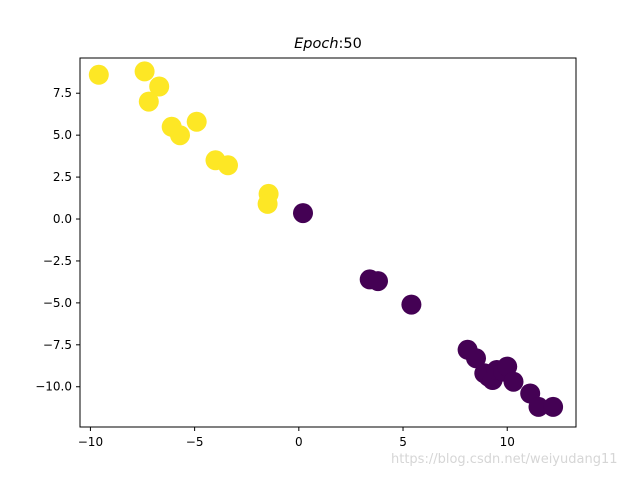 The width and height of the screenshot is (640, 480). I want to click on y-tick-label: 0.0, so click(62, 219).